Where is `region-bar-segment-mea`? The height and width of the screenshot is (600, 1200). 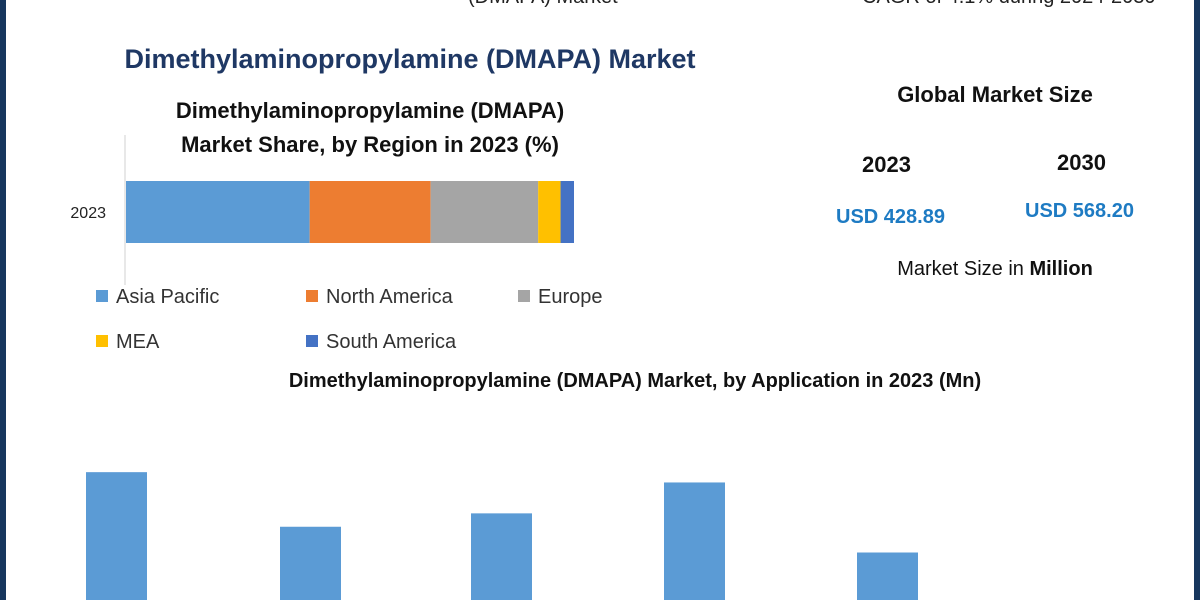 region-bar-segment-mea is located at coordinates (549, 212).